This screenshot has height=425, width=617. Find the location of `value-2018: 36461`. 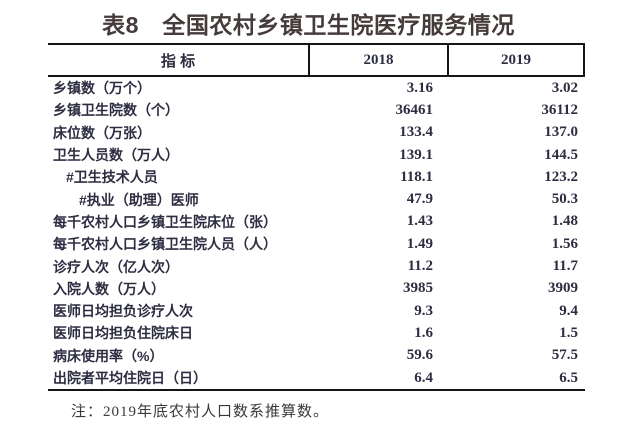

value-2018: 36461 is located at coordinates (414, 109).